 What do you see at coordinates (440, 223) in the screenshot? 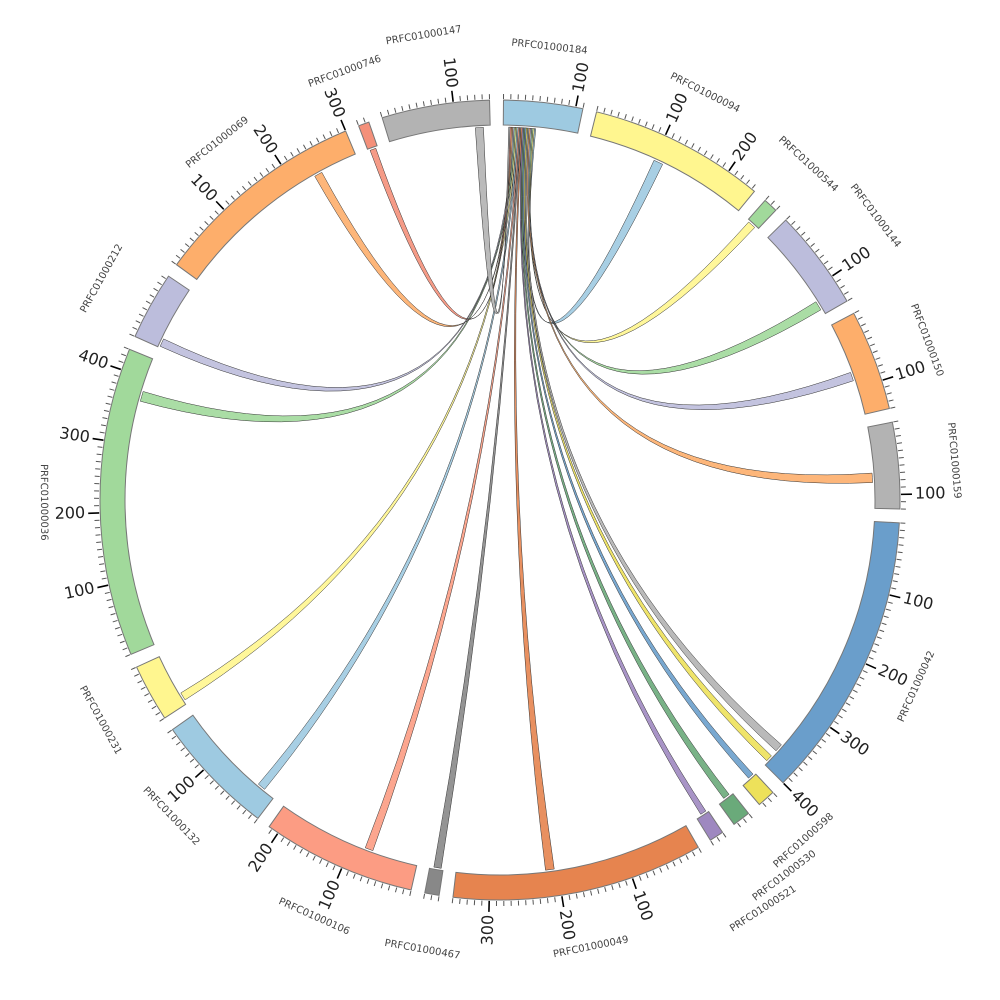
I see `link-PRFC01000746` at bounding box center [440, 223].